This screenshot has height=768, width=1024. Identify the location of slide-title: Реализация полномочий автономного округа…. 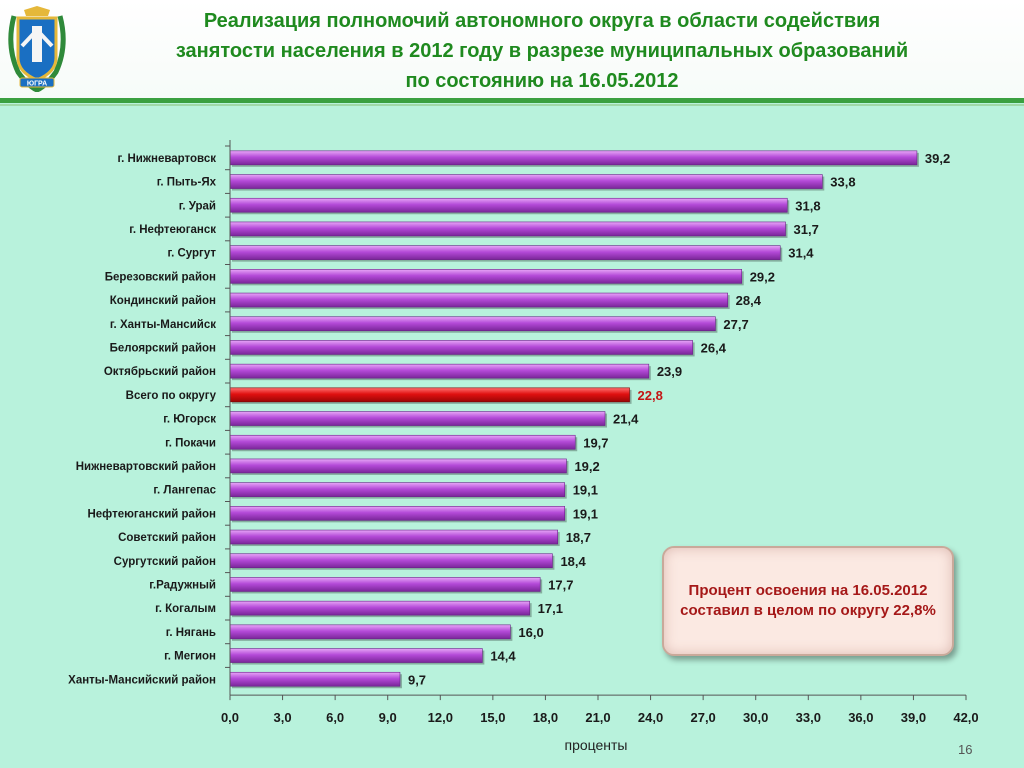
(542, 51).